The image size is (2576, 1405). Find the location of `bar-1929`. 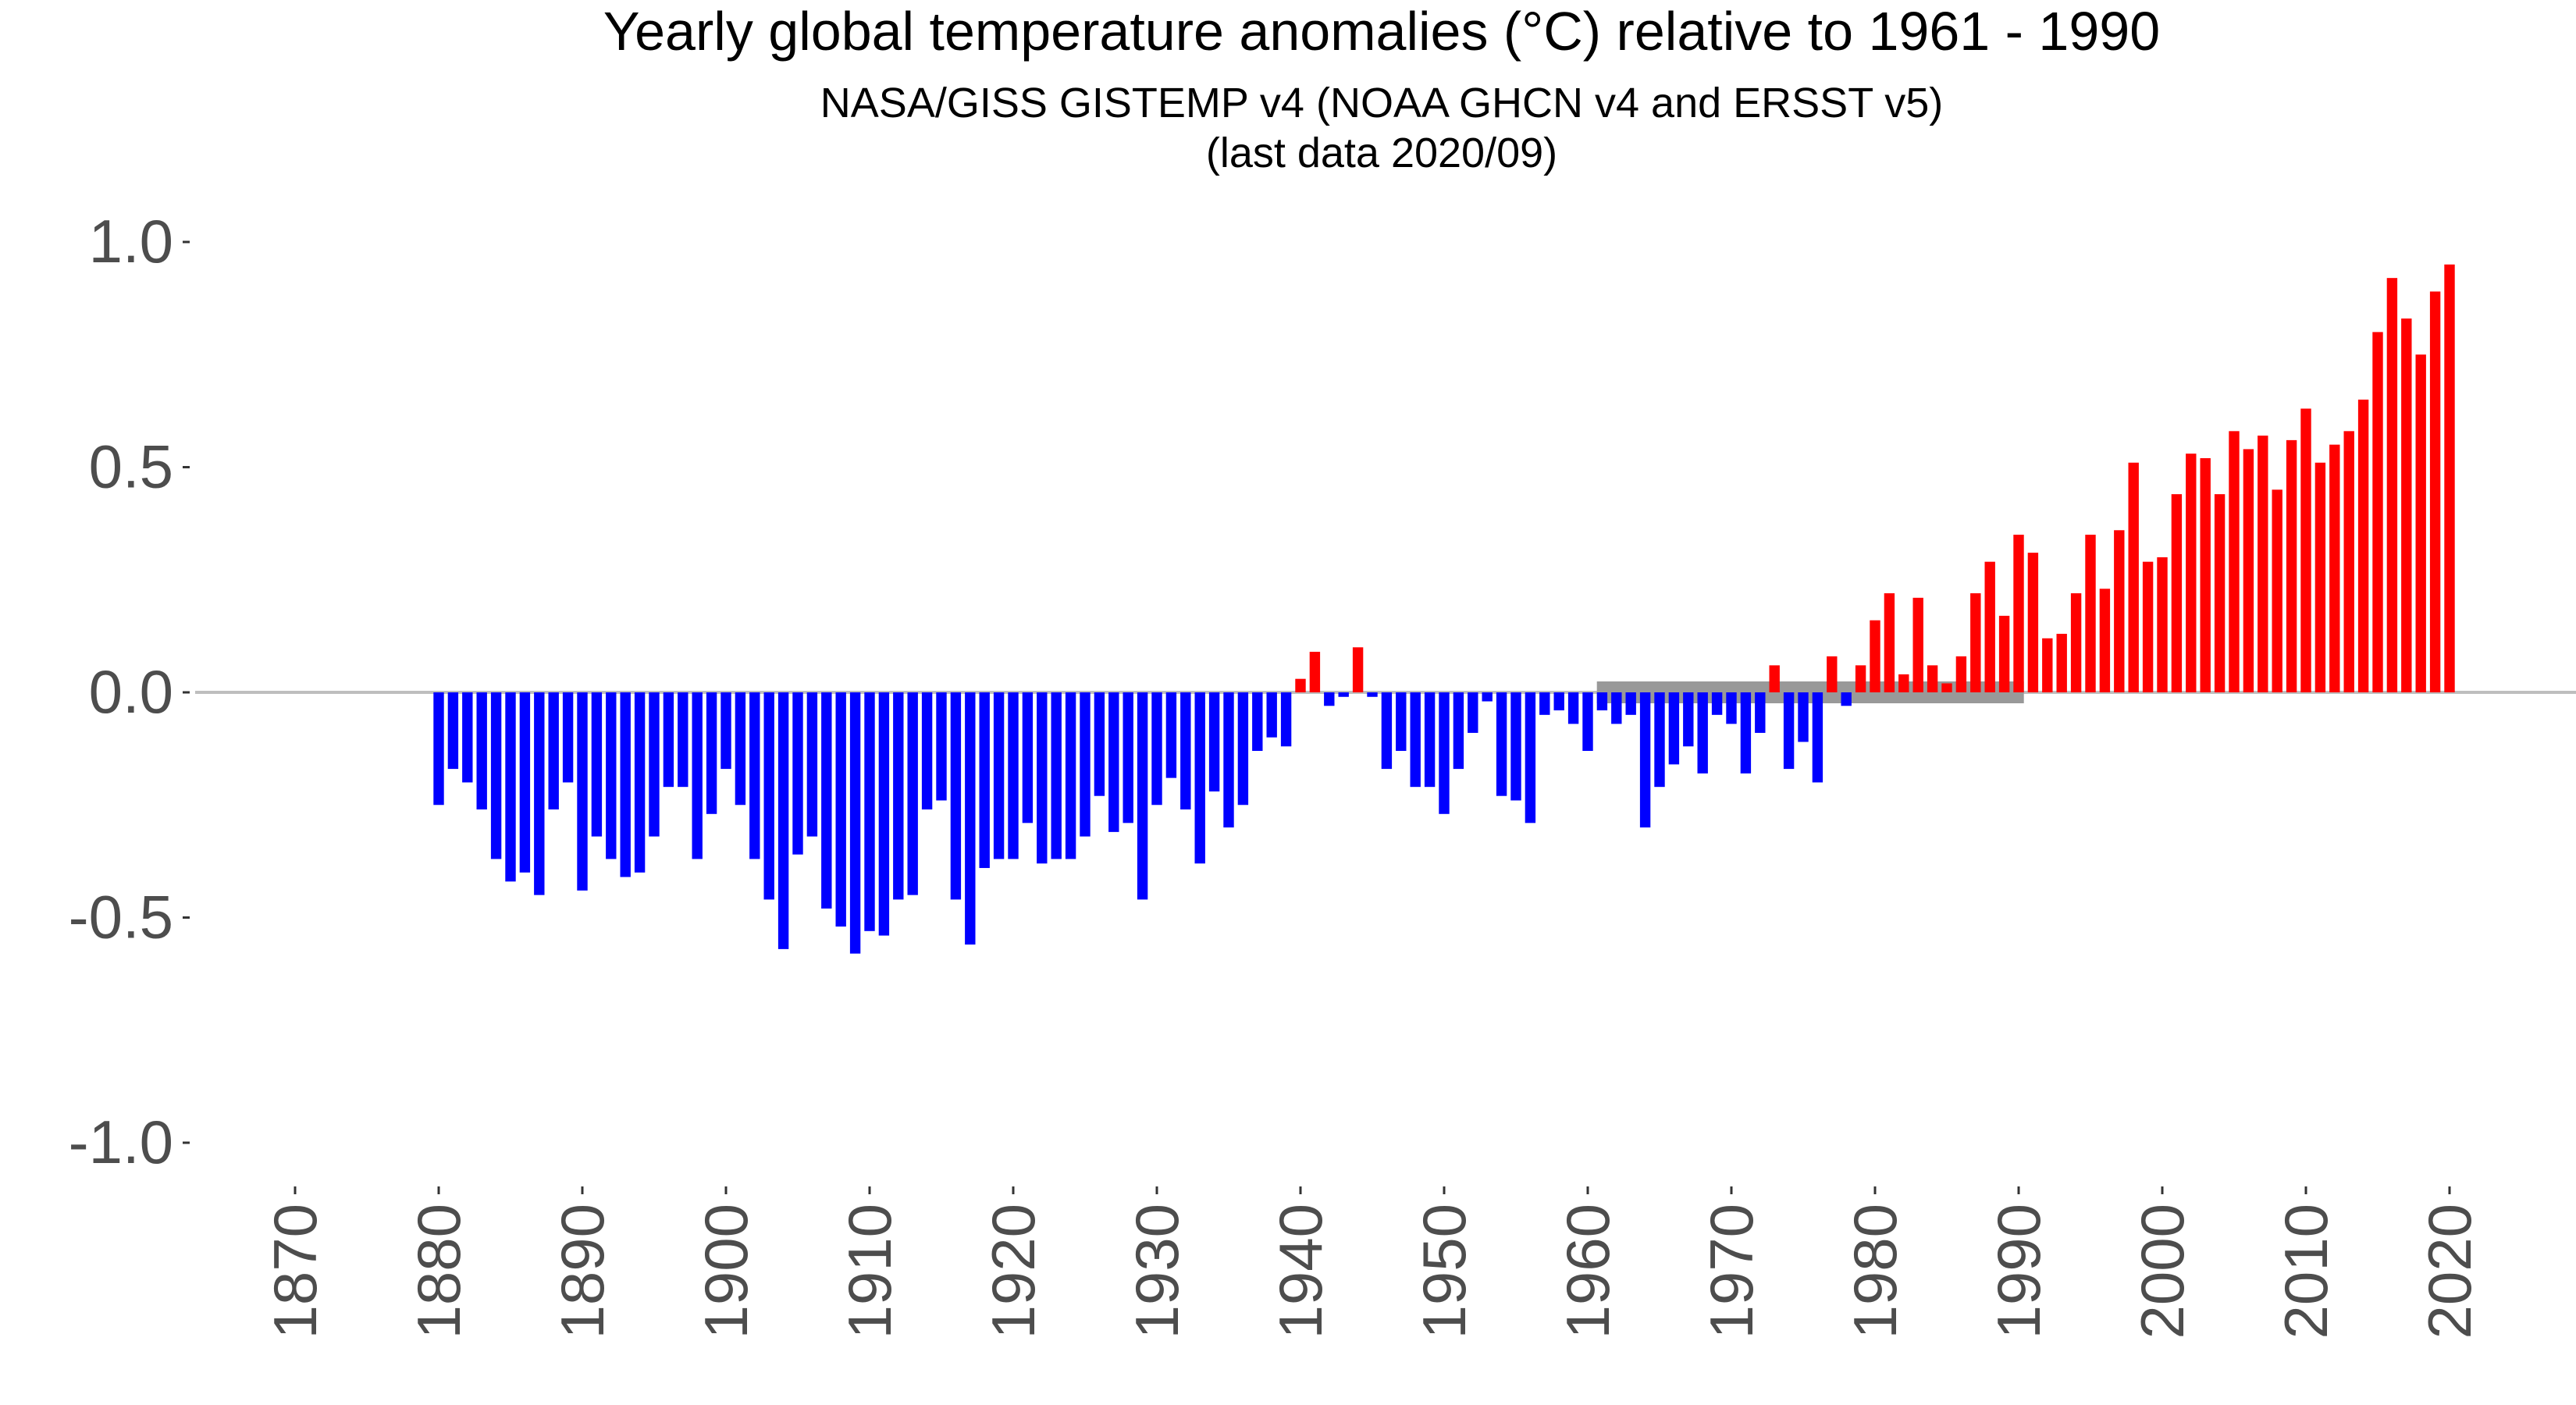

bar-1929 is located at coordinates (1142, 796).